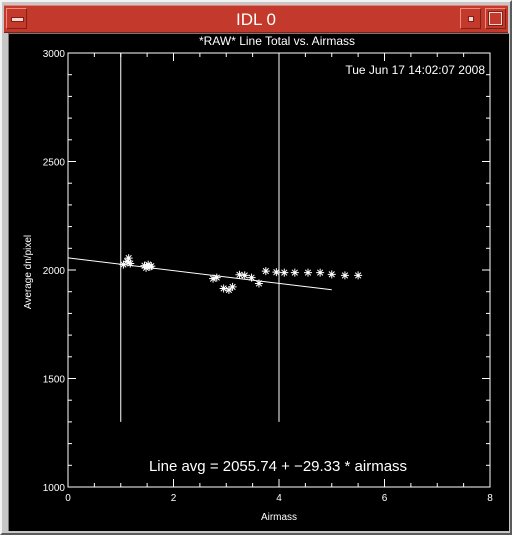 This screenshot has width=512, height=535. What do you see at coordinates (68, 498) in the screenshot?
I see `x-tick-label: 0` at bounding box center [68, 498].